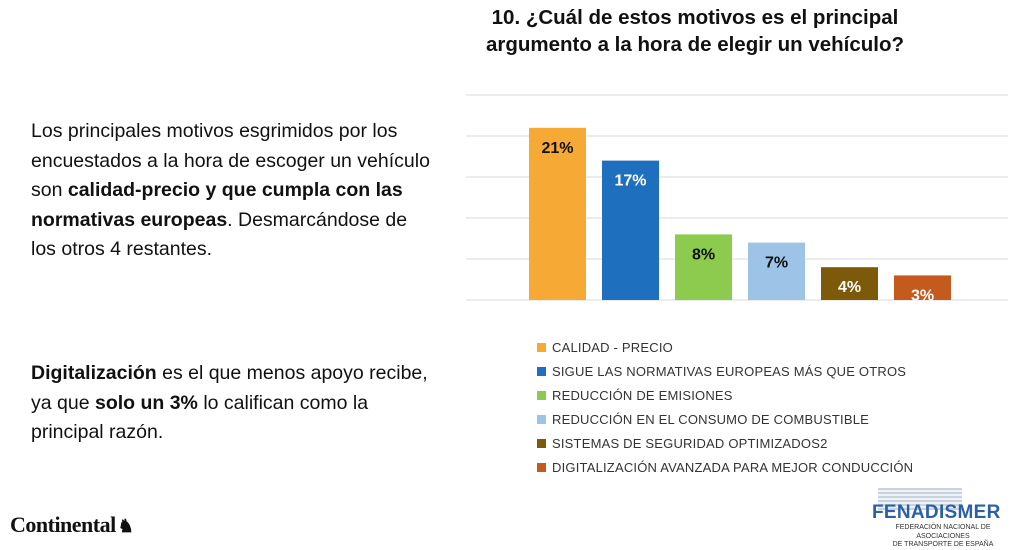  Describe the element at coordinates (922, 295) in the screenshot. I see `bar-label-6: 3%` at that location.